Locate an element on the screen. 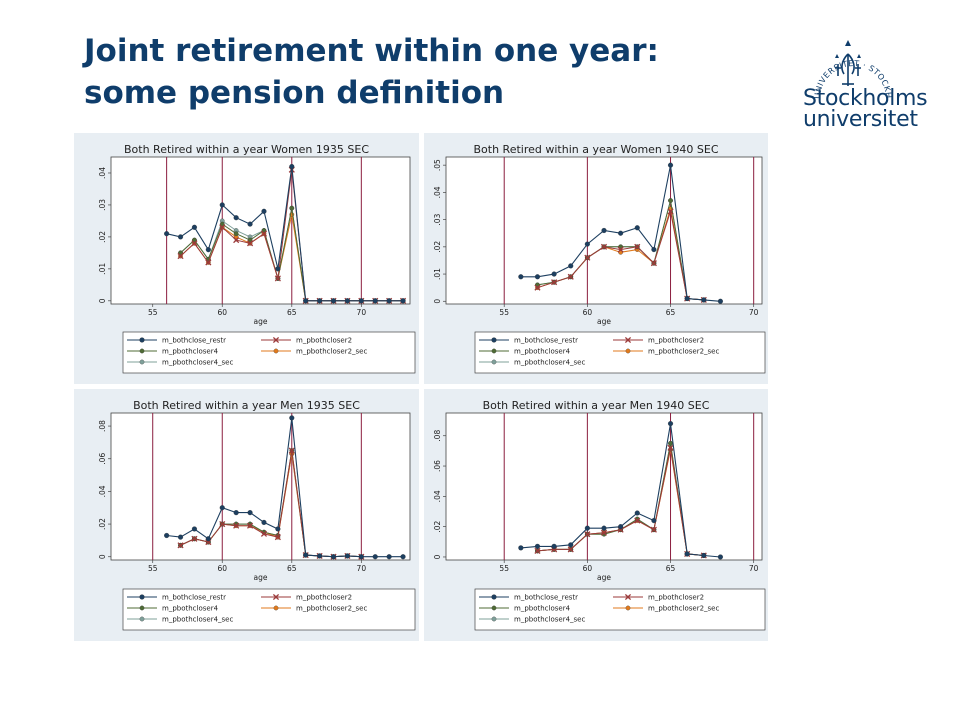  chart-title: Both Retired within a year Men 1935 SEC is located at coordinates (246, 405).